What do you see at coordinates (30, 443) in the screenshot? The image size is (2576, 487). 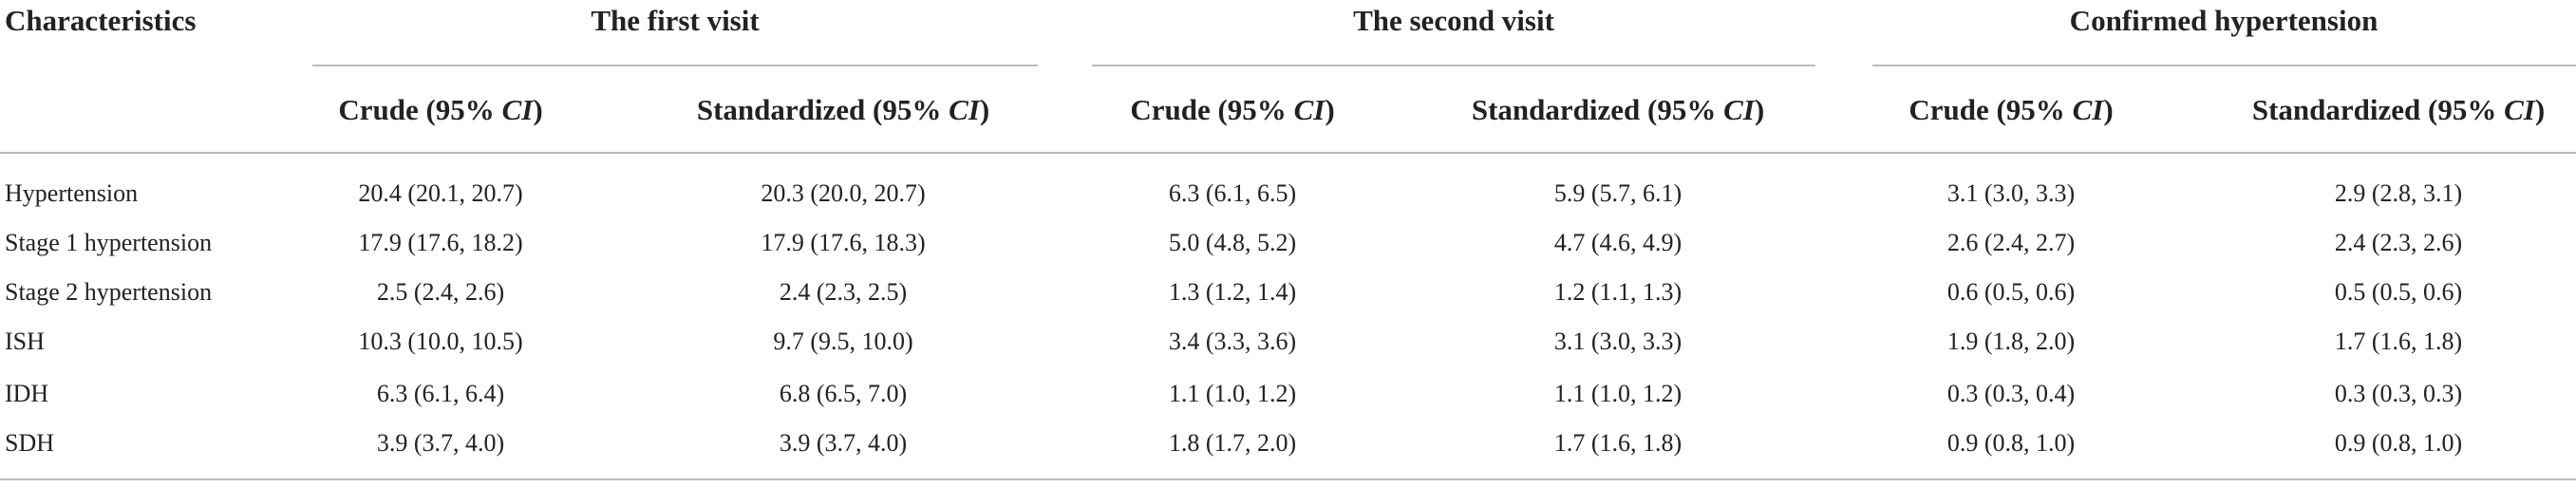 I see `row-label: SDH` at bounding box center [30, 443].